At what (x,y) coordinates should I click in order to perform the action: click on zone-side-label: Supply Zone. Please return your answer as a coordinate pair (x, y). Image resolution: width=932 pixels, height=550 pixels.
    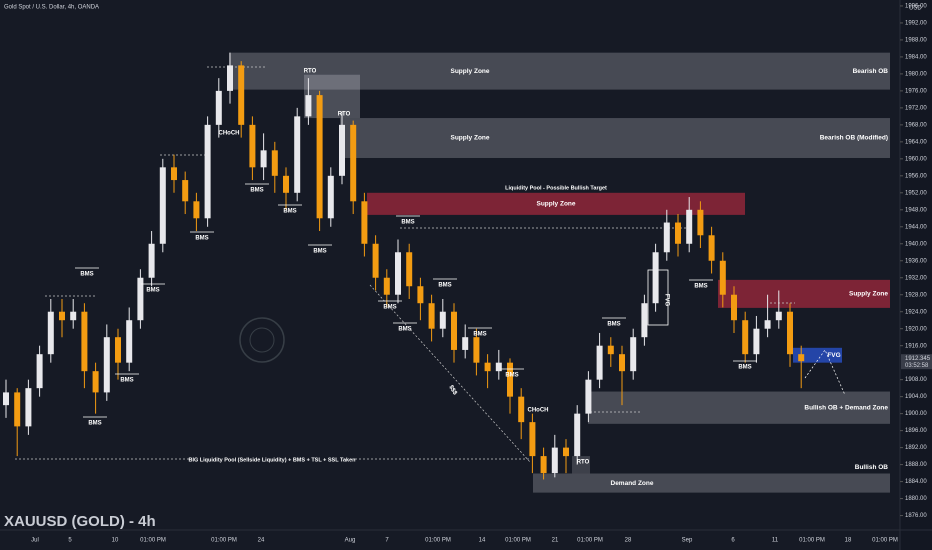
    Looking at the image, I should click on (868, 294).